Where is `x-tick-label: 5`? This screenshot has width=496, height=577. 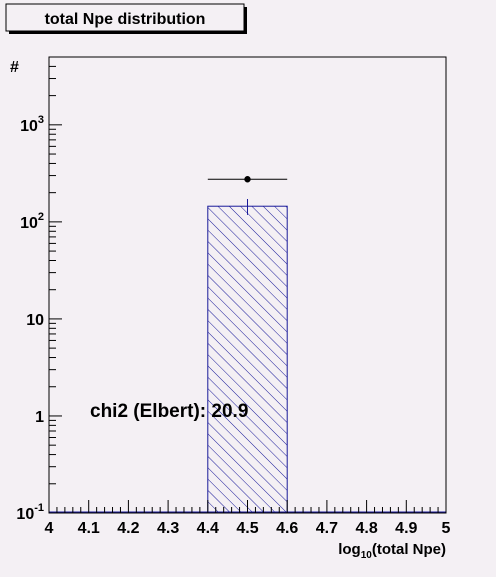 x-tick-label: 5 is located at coordinates (446, 528).